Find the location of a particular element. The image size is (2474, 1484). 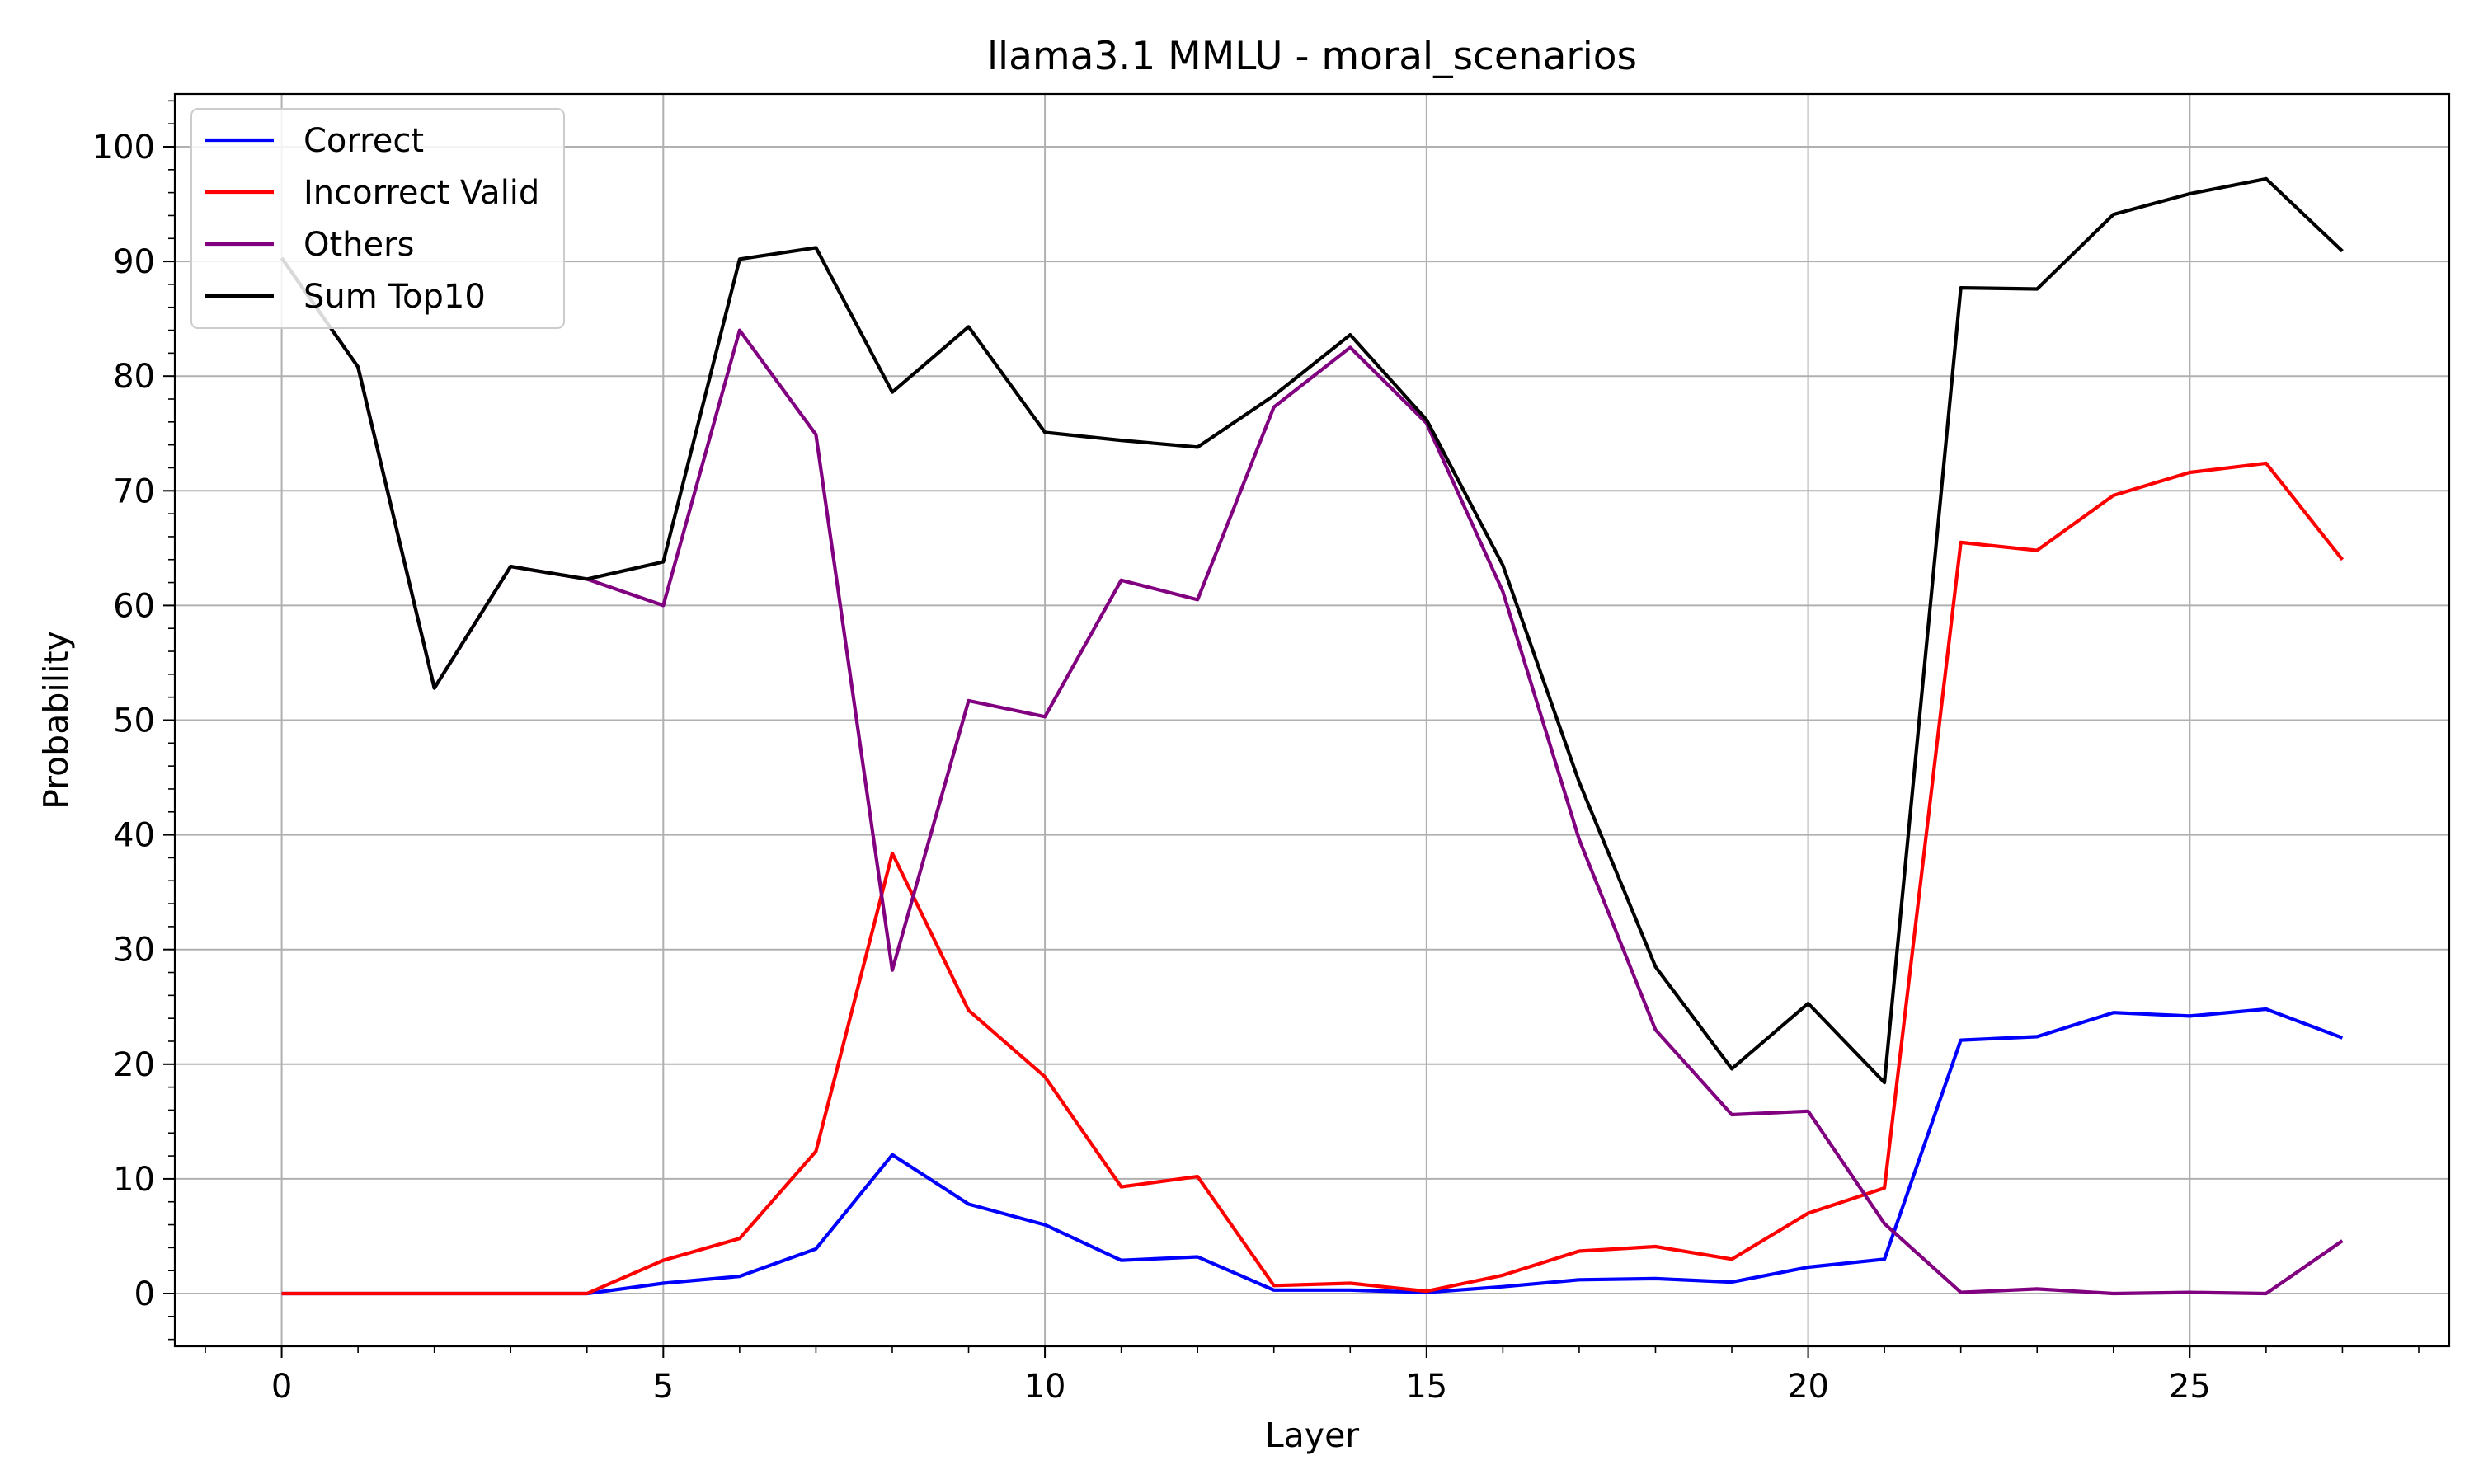

y-tick-label: 60 is located at coordinates (134, 606).